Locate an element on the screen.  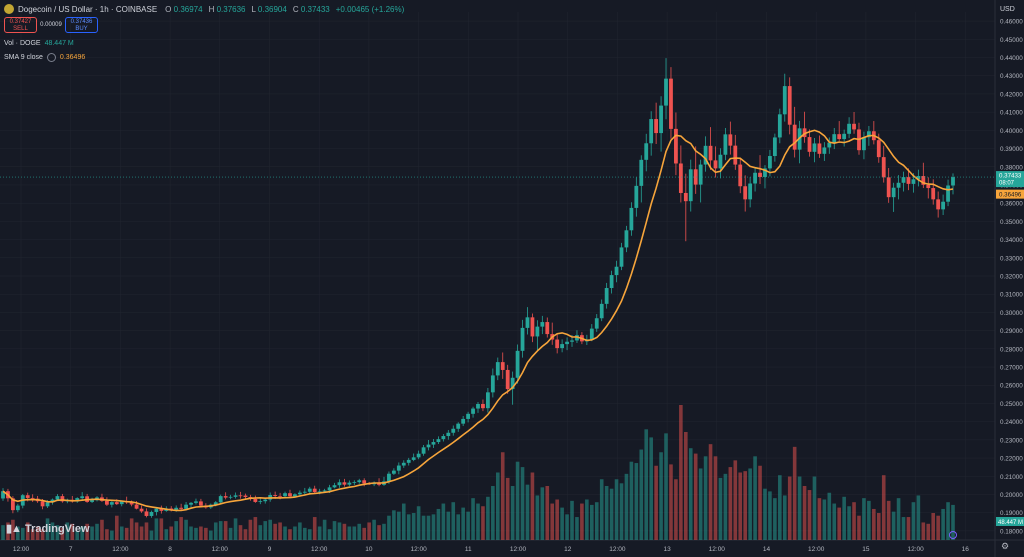
time-tick-label: 15 is located at coordinates (866, 549).